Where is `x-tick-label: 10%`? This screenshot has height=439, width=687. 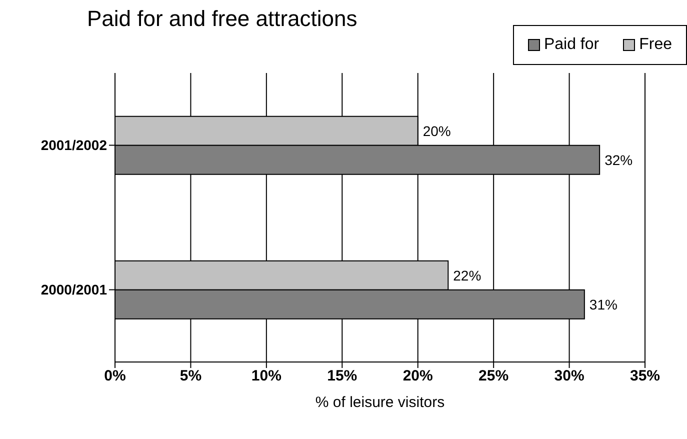 x-tick-label: 10% is located at coordinates (266, 376).